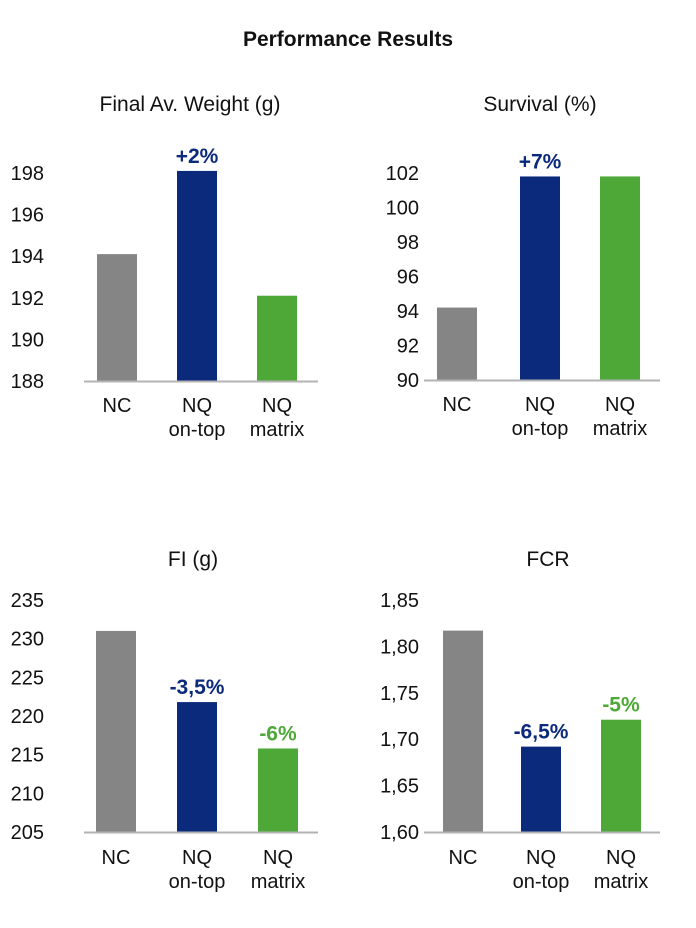 This screenshot has width=696, height=928. What do you see at coordinates (27, 174) in the screenshot?
I see `y-tick-label: 198` at bounding box center [27, 174].